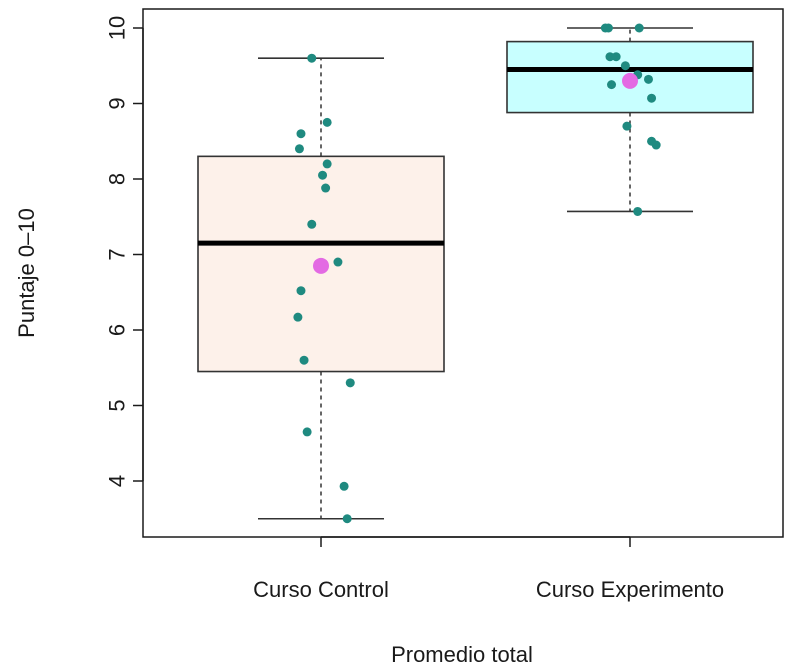  I want to click on x-axis: Curso Control Curso Experimento, so click(488, 569).